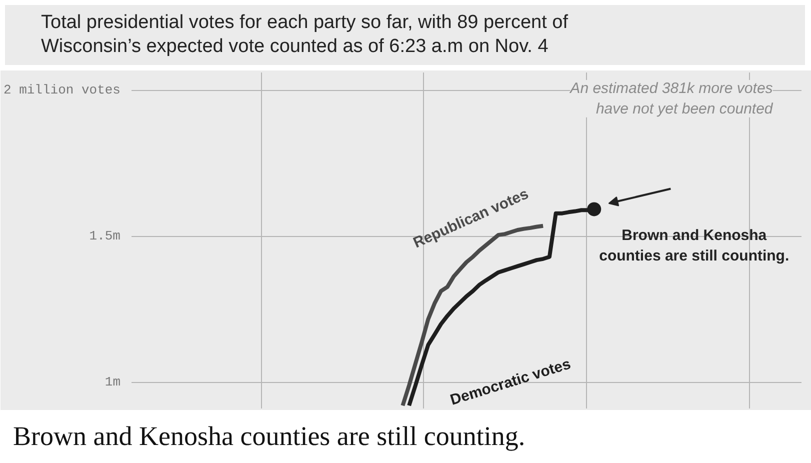  I want to click on y-tick-label: 2 million votes, so click(62, 90).